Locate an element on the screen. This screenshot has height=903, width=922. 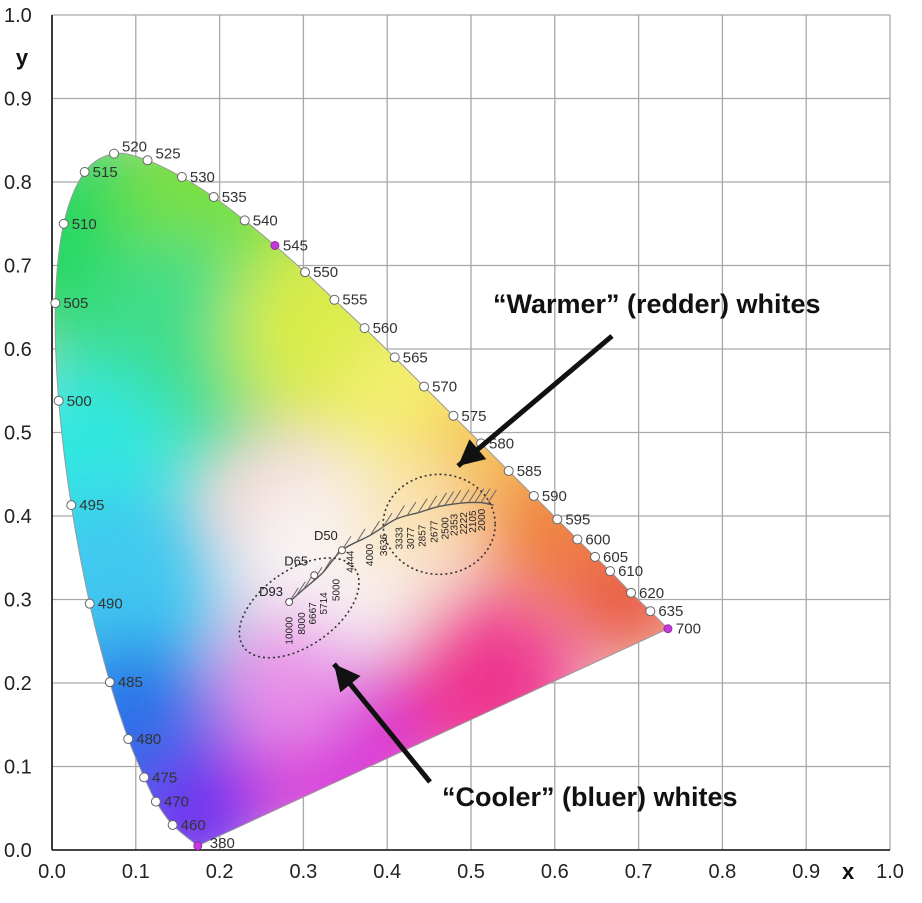
wavelength-label: 520 is located at coordinates (134, 147).